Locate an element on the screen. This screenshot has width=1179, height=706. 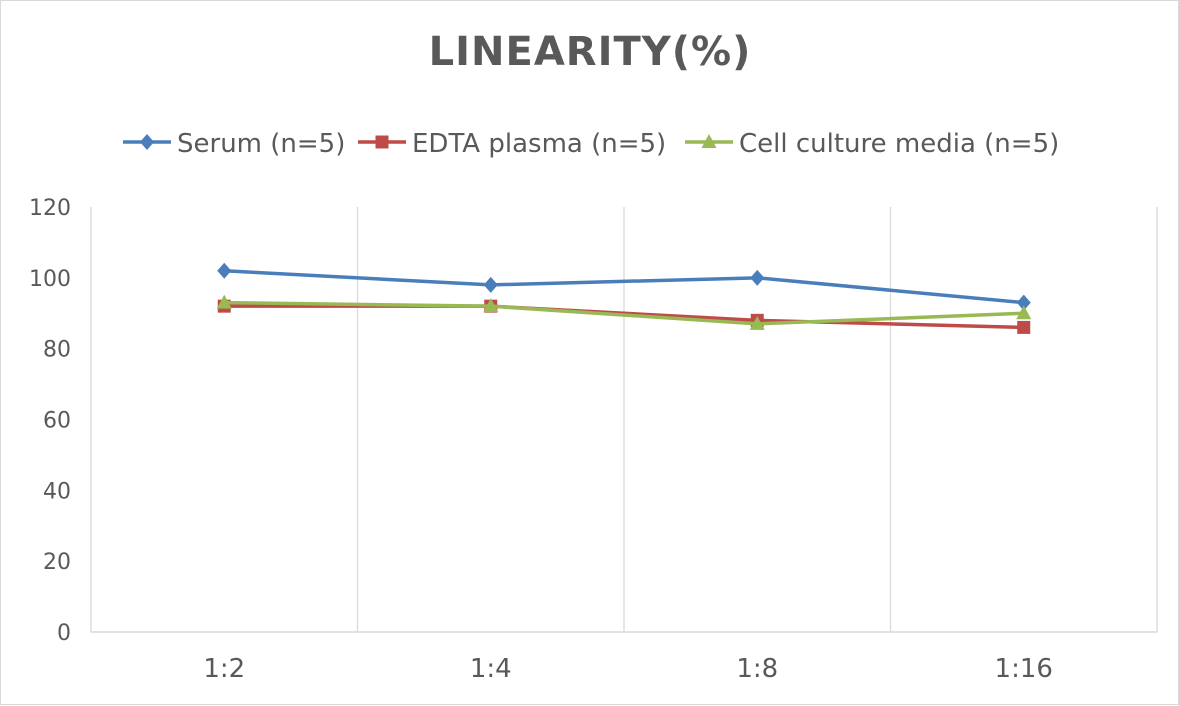
y-tick-label: 80 is located at coordinates (57, 350).